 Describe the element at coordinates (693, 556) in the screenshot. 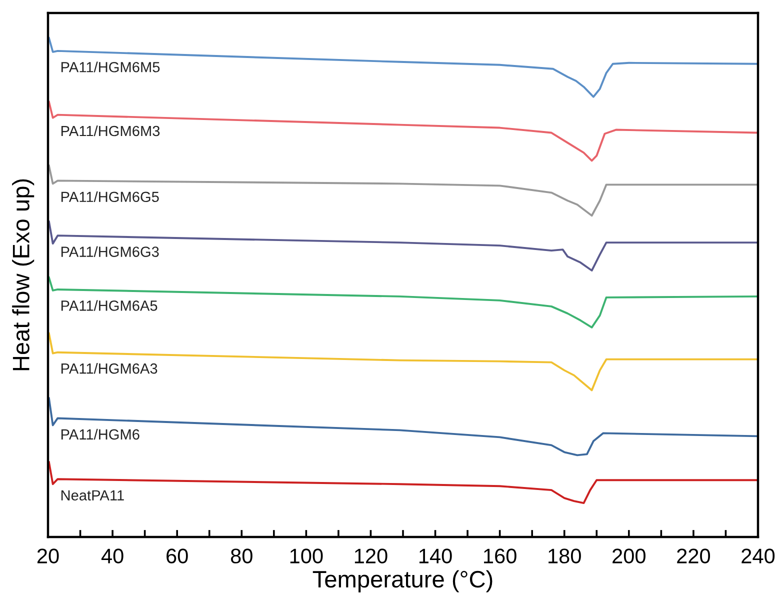

I see `x-tick-label: 220` at that location.